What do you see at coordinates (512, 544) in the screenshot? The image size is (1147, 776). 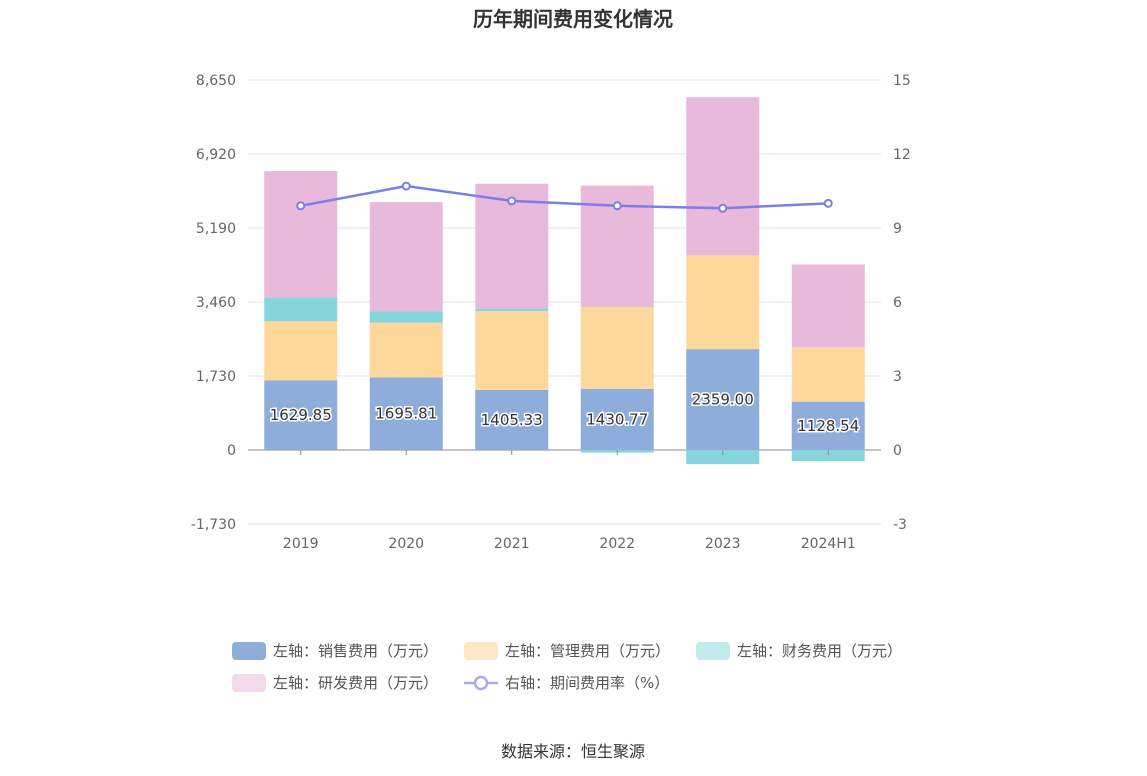 I see `x-tick-label: 2021` at bounding box center [512, 544].